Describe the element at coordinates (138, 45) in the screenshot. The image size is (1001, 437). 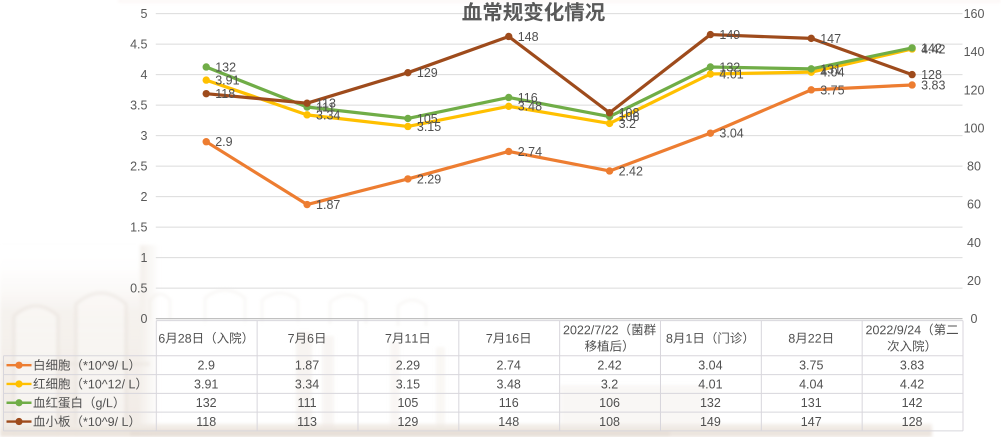
I see `svg-text: 4.5` at that location.